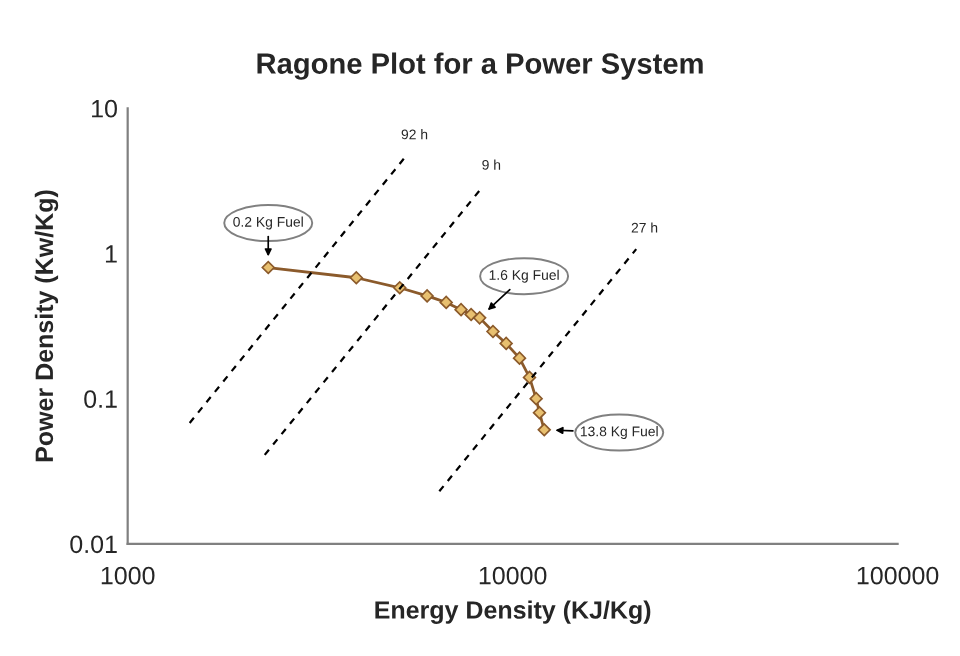  Describe the element at coordinates (480, 66) in the screenshot. I see `chart-title: Ragone Plot for a Power System` at that location.